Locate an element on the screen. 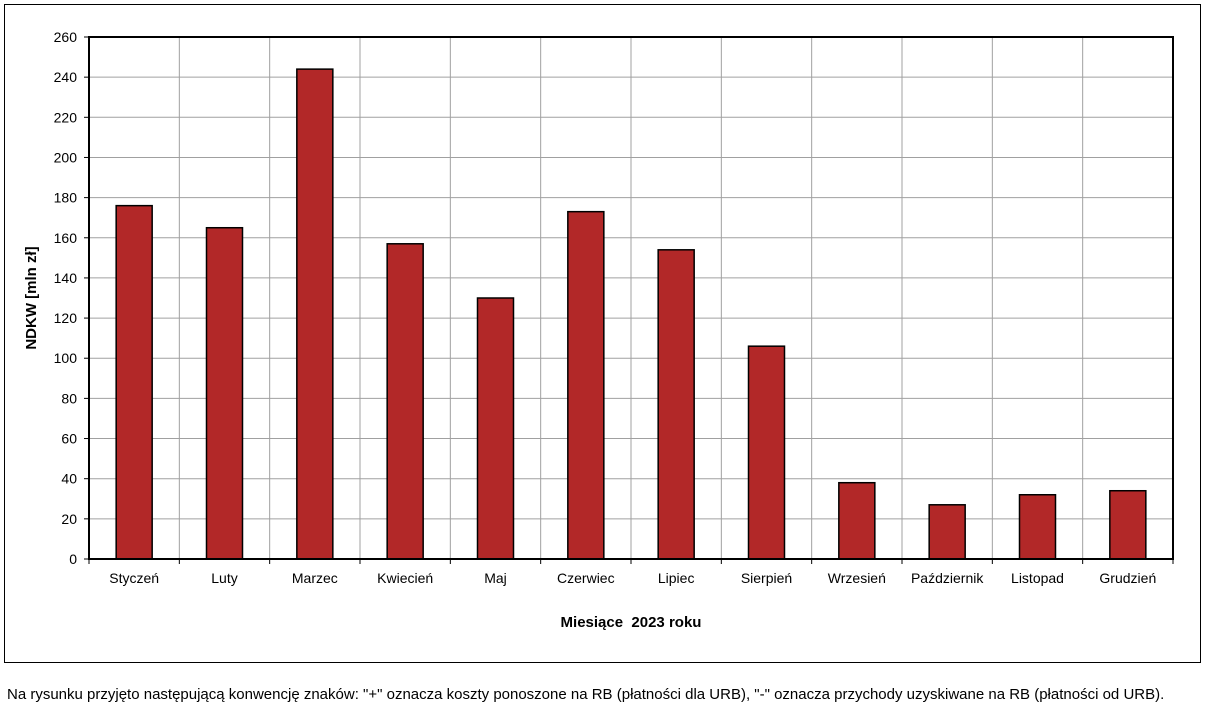  x-tick-label: Luty is located at coordinates (224, 578).